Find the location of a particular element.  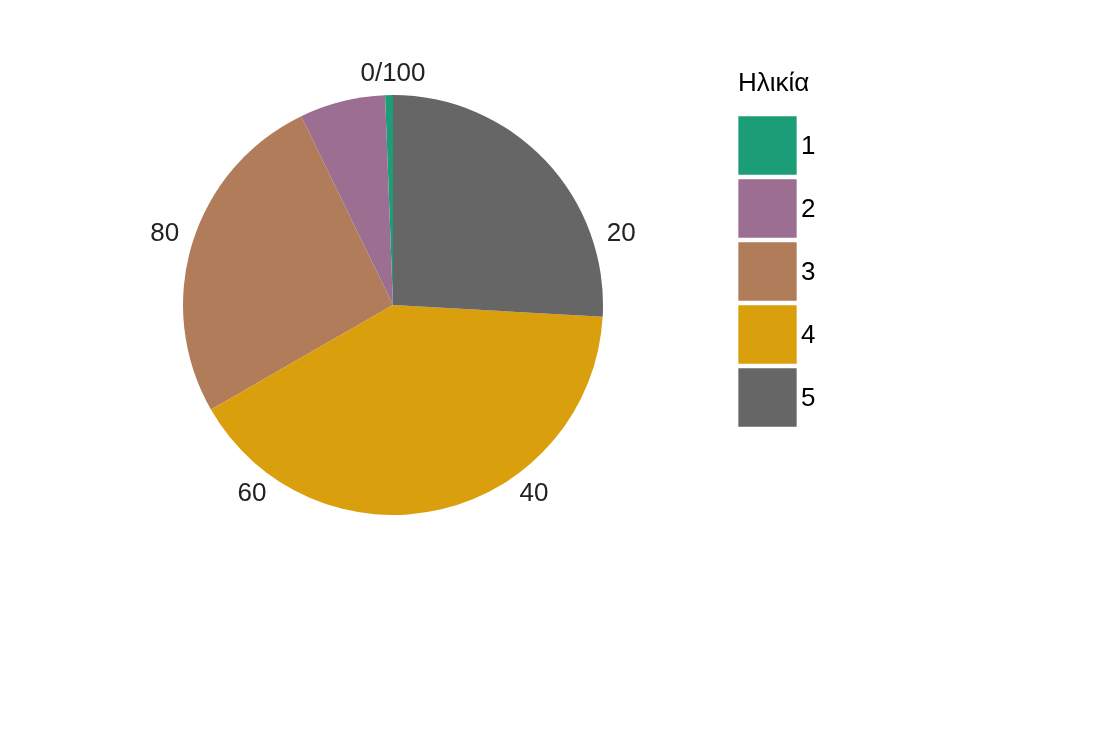

legend-label: 4 is located at coordinates (808, 333).